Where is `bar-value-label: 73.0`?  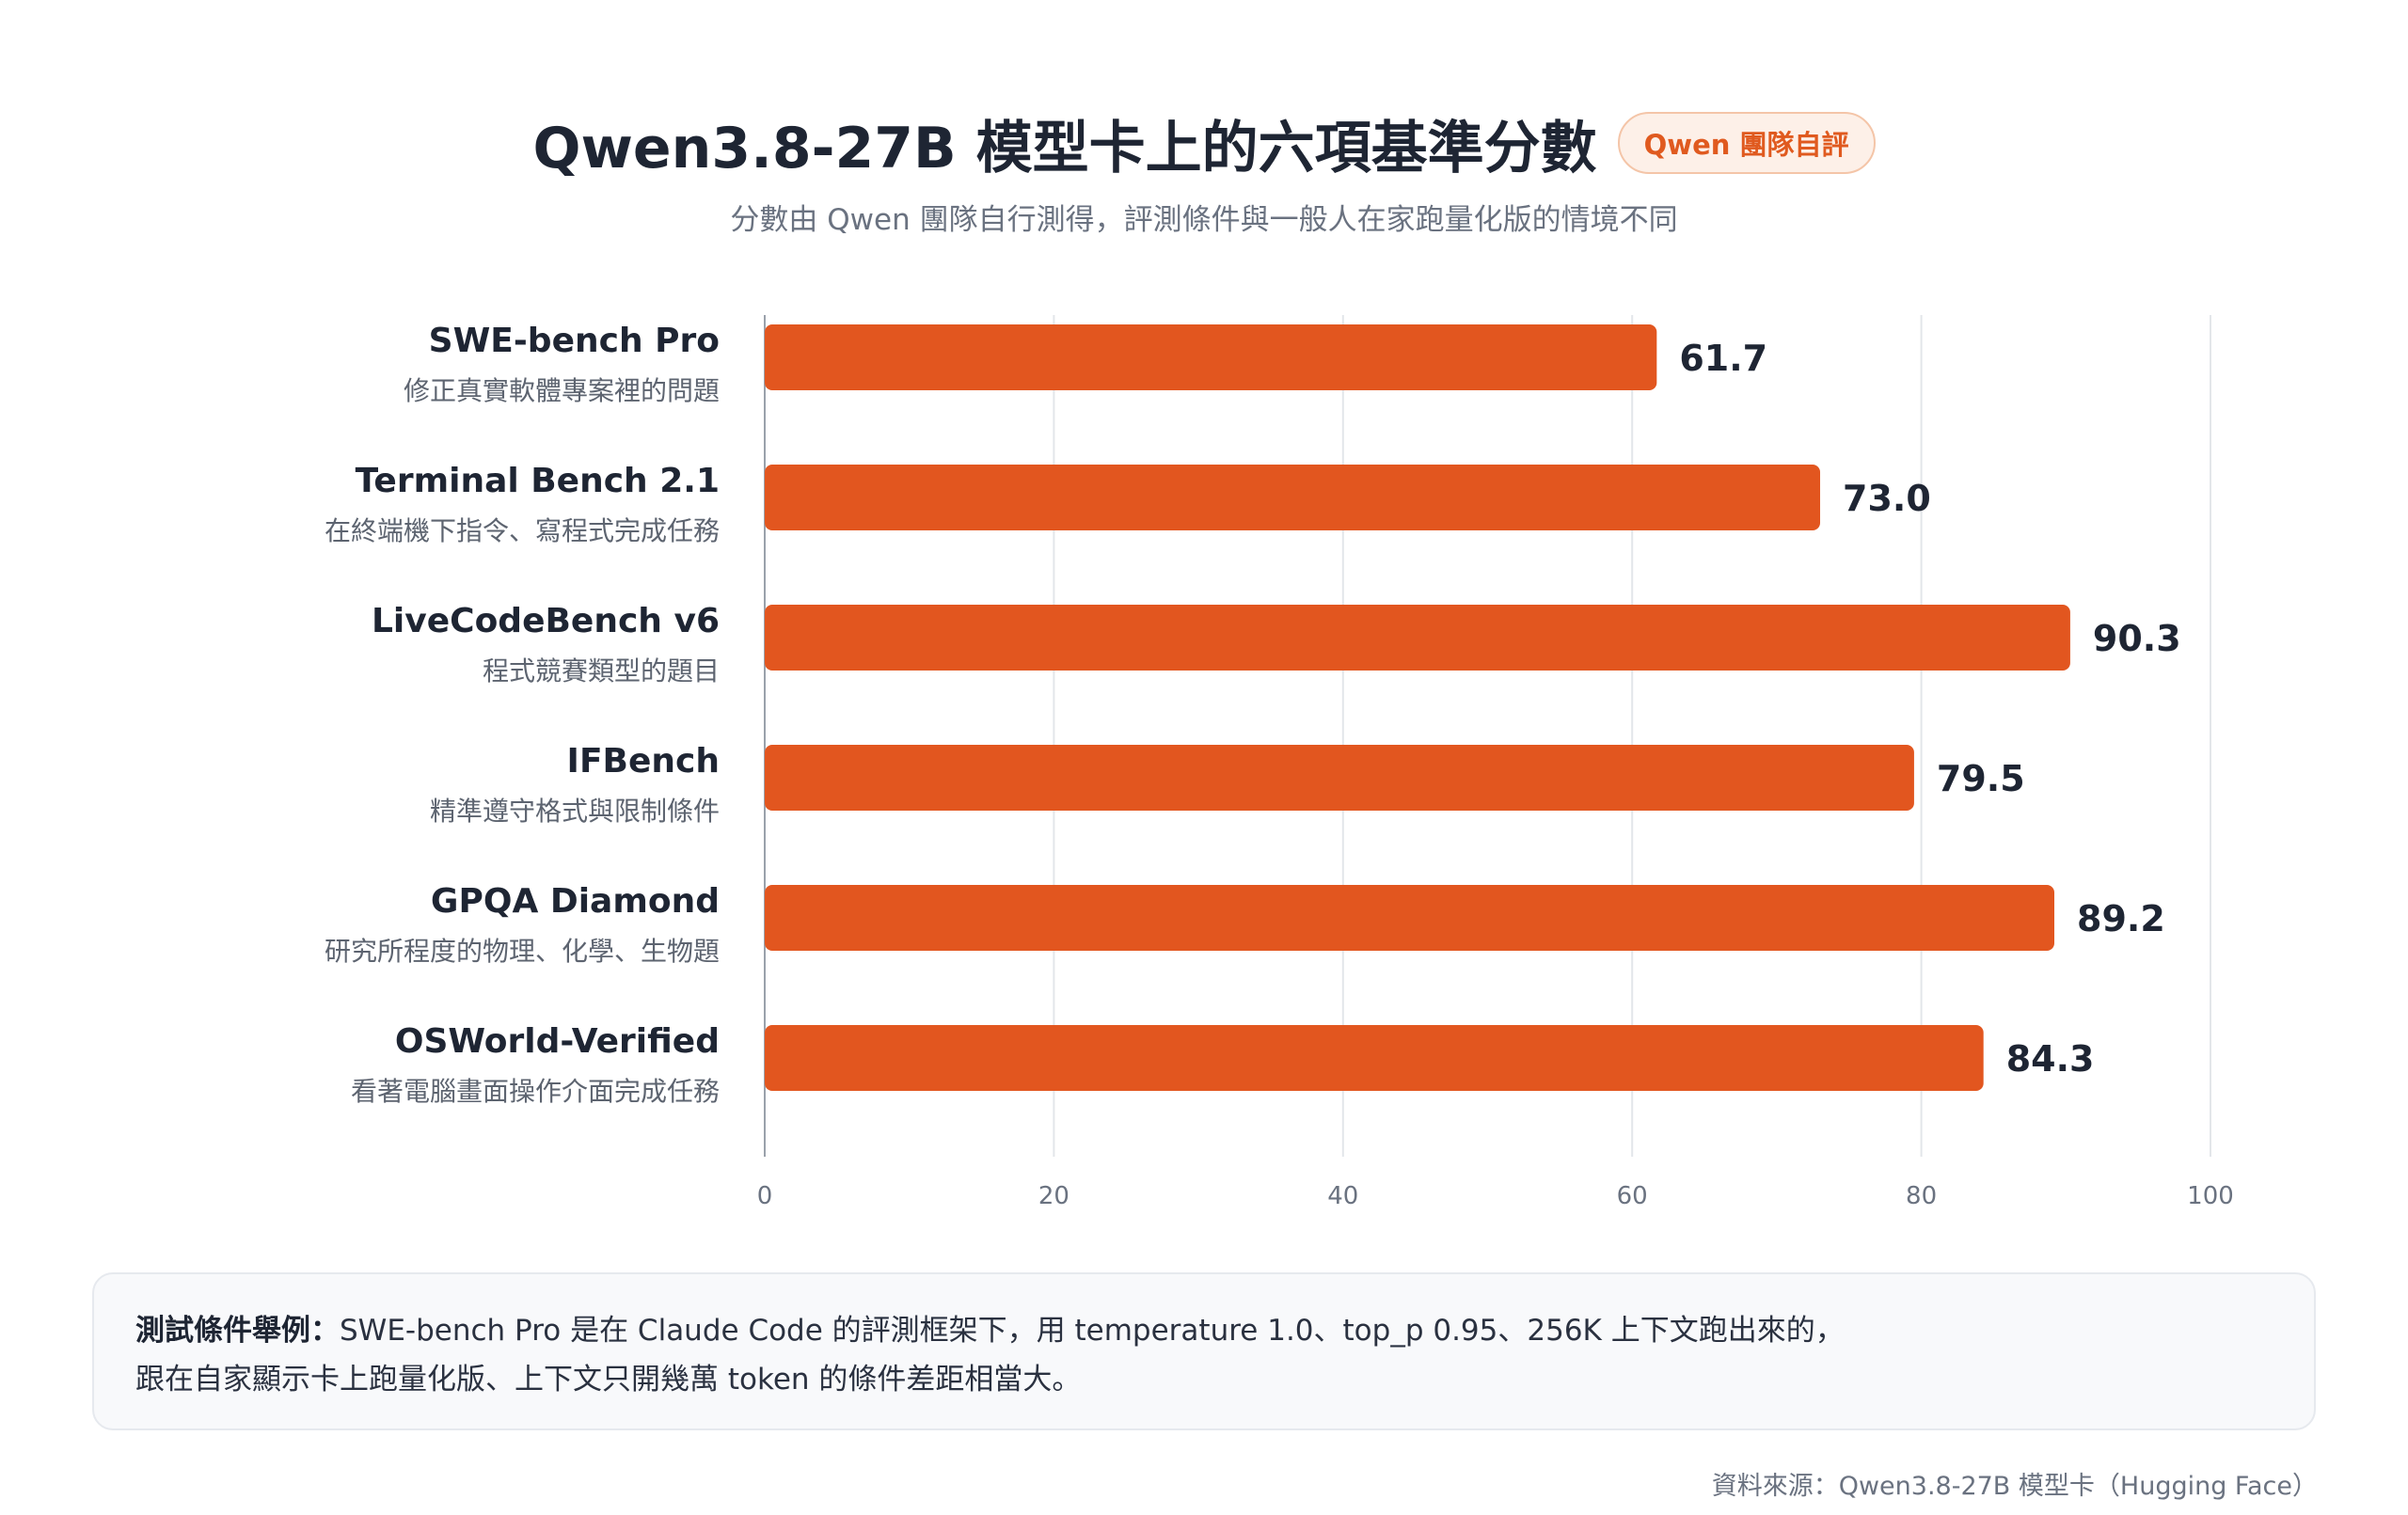
bar-value-label: 73.0 is located at coordinates (1887, 499).